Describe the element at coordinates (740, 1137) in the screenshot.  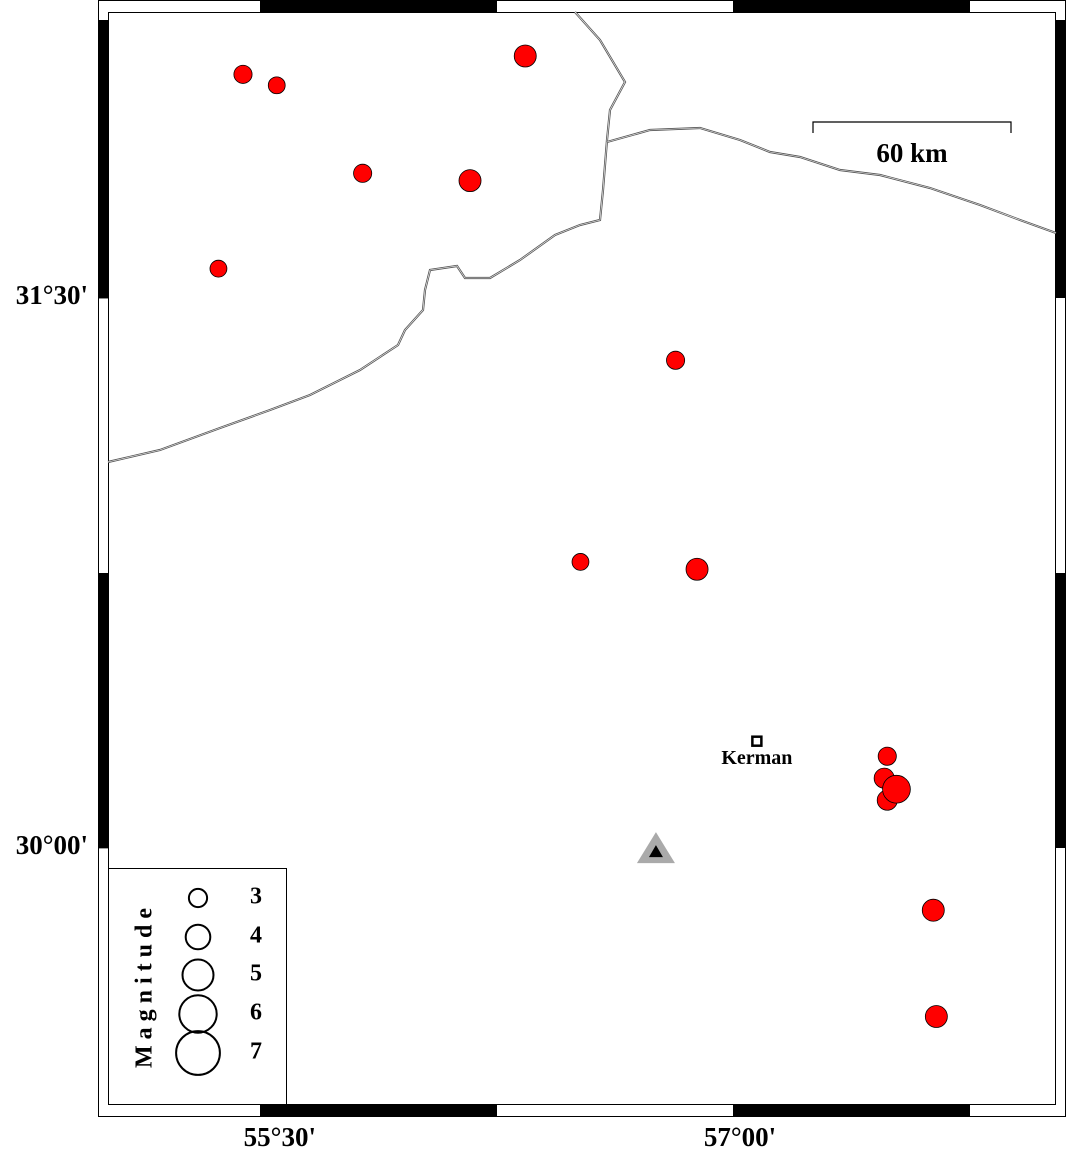
I see `x-tick-label: 57°00'` at that location.